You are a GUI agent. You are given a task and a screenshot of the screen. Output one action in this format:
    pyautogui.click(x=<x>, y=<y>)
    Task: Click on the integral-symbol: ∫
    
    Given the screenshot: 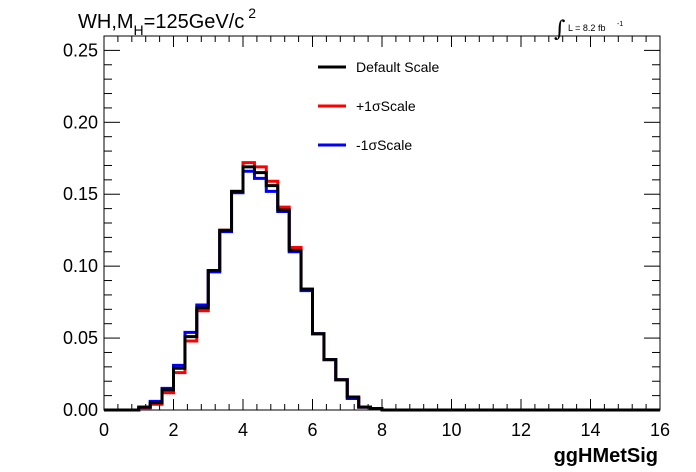 What is the action you would take?
    pyautogui.click(x=560, y=29)
    